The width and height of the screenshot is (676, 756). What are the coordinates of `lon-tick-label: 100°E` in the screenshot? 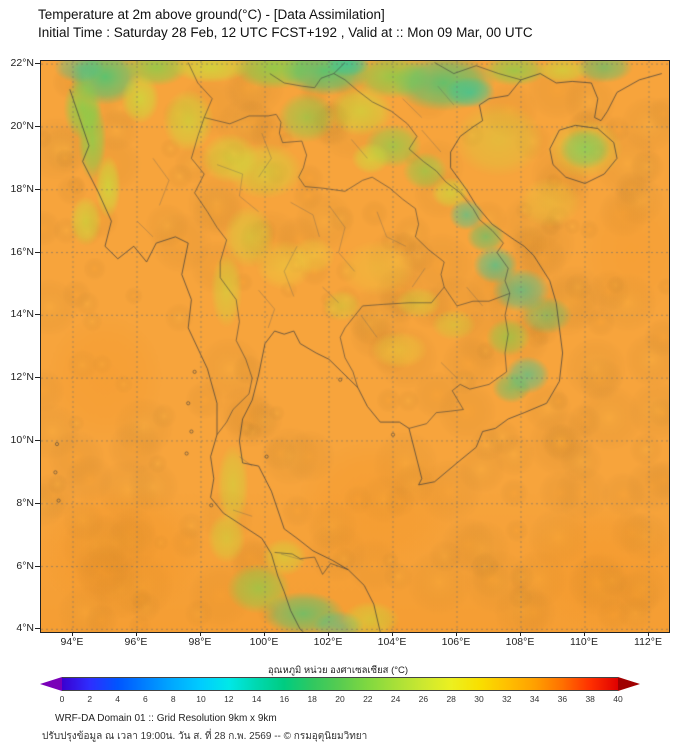 It's located at (264, 642).